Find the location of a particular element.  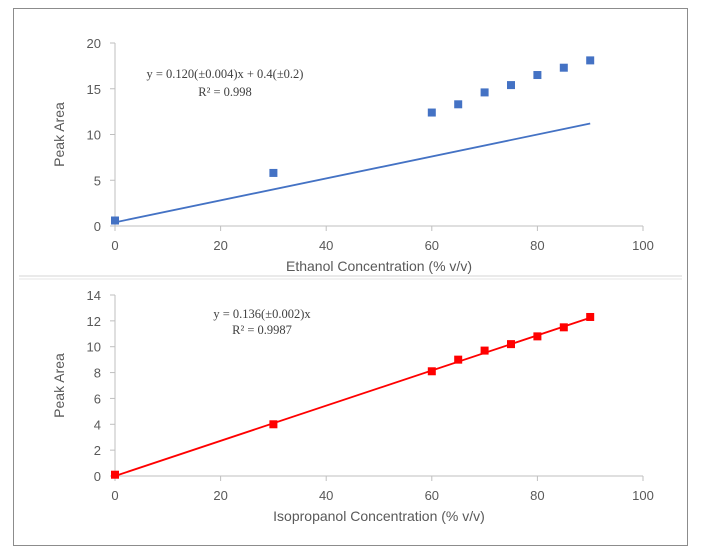

equation-line: y = 0.120(±0.004)x + 0.4(±0.2) is located at coordinates (225, 74).